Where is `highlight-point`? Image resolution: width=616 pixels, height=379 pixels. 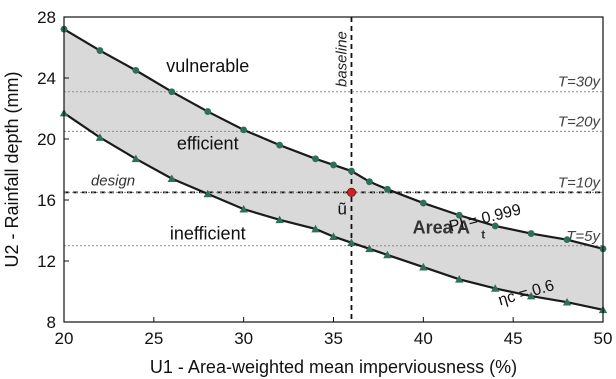 highlight-point is located at coordinates (351, 192).